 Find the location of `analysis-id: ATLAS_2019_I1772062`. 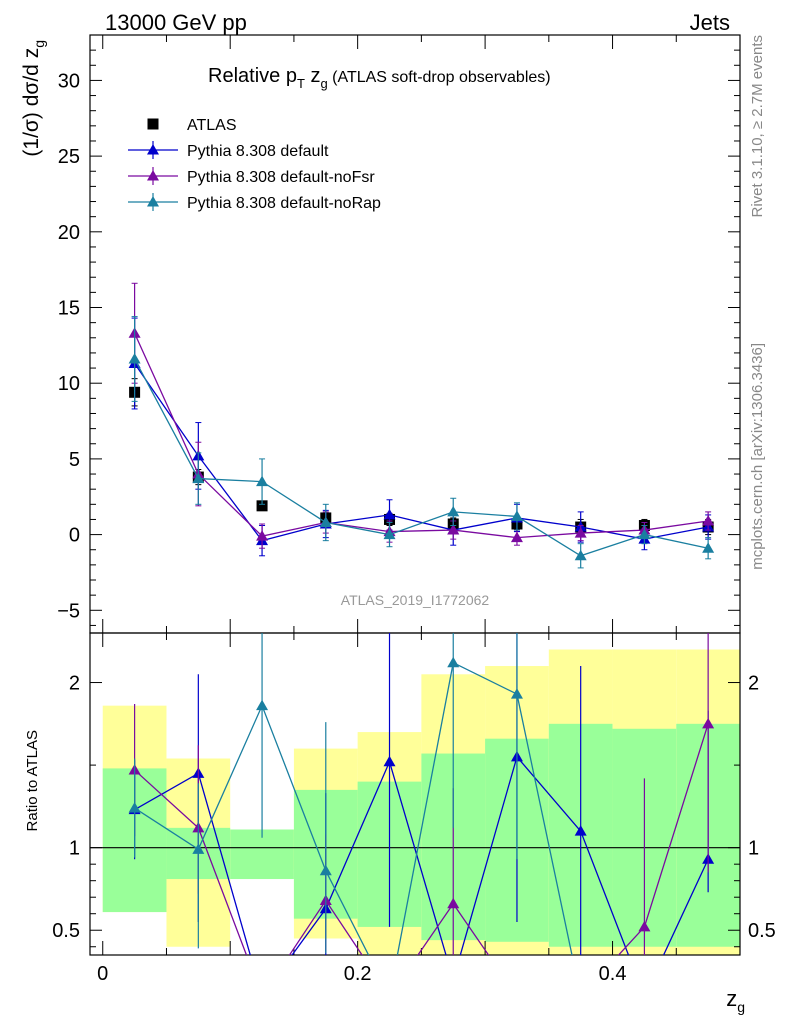

analysis-id: ATLAS_2019_I1772062 is located at coordinates (415, 600).